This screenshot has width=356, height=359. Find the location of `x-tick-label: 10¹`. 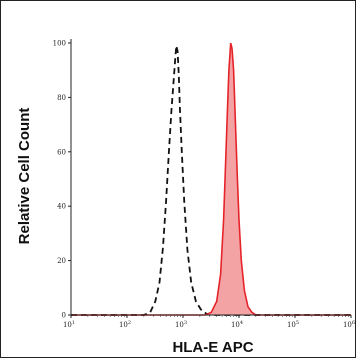

x-tick-label: 10¹ is located at coordinates (69, 324).